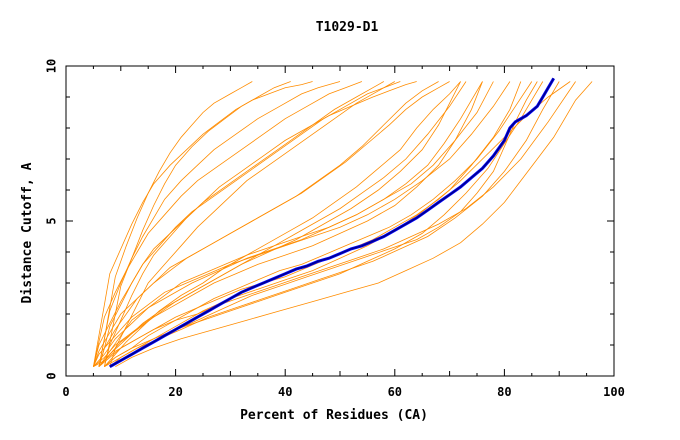  What do you see at coordinates (52, 220) in the screenshot?
I see `y-tick-label: 5` at bounding box center [52, 220].